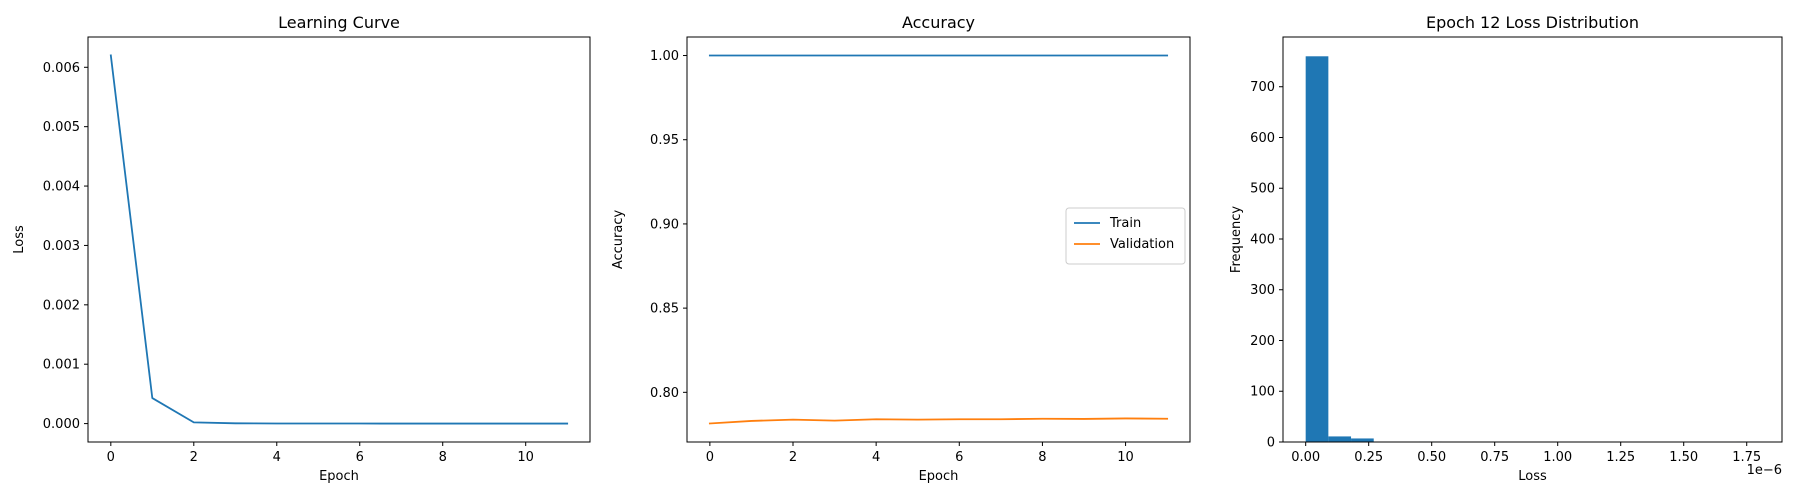  What do you see at coordinates (1125, 223) in the screenshot?
I see `legend-label-train: Train` at bounding box center [1125, 223].